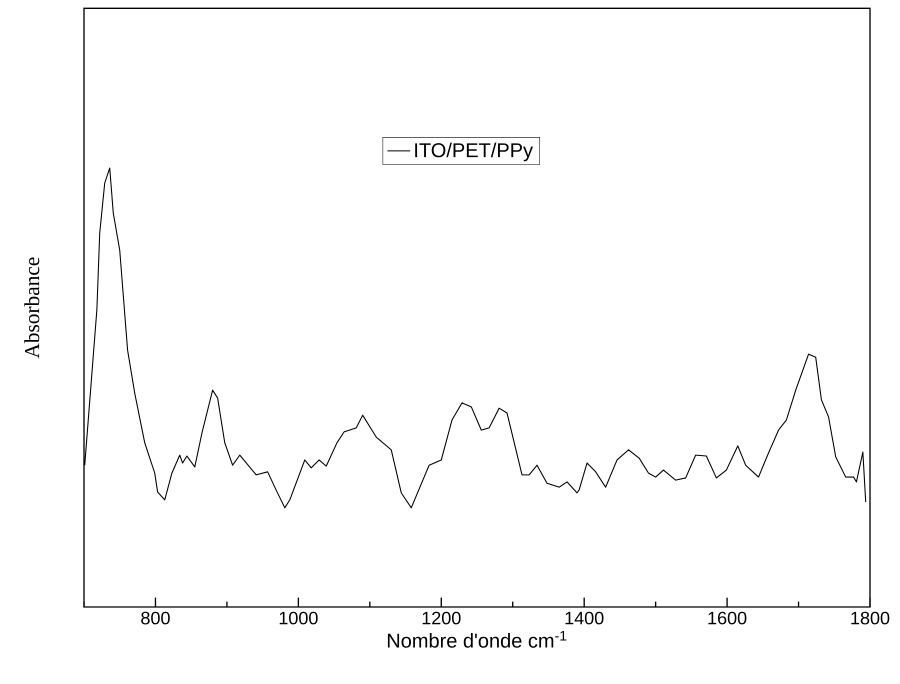  I want to click on x-tick-label: 1000, so click(299, 618).